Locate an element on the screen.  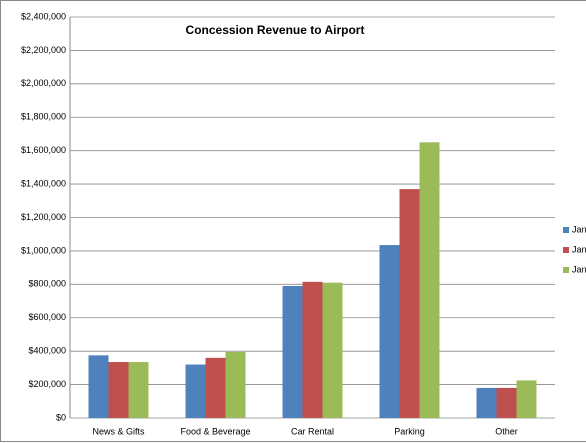
x-tick-label: Parking is located at coordinates (409, 431).